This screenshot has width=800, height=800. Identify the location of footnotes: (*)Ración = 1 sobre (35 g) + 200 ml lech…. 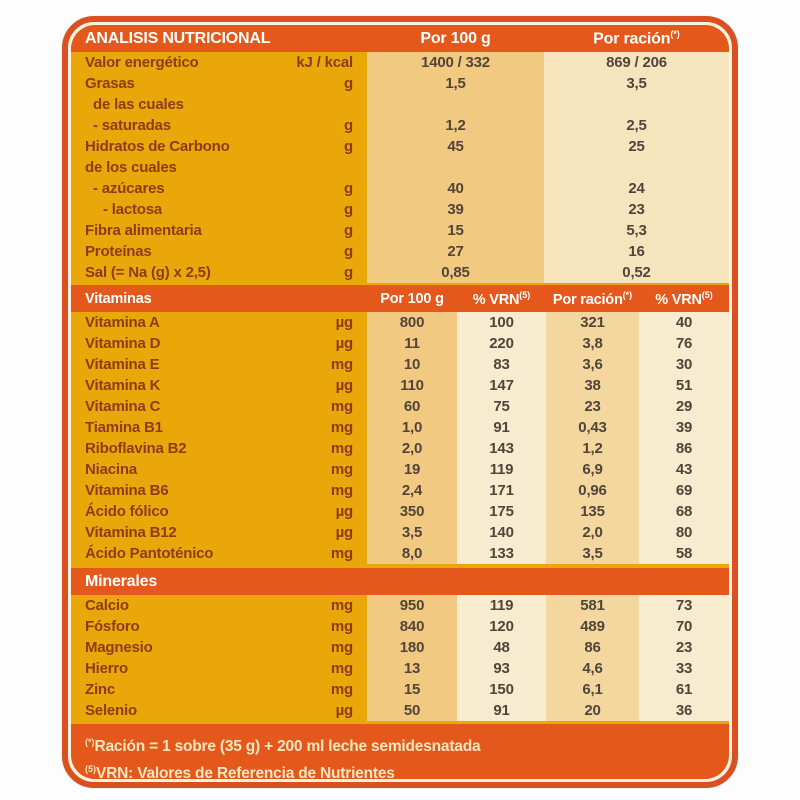
(400, 751).